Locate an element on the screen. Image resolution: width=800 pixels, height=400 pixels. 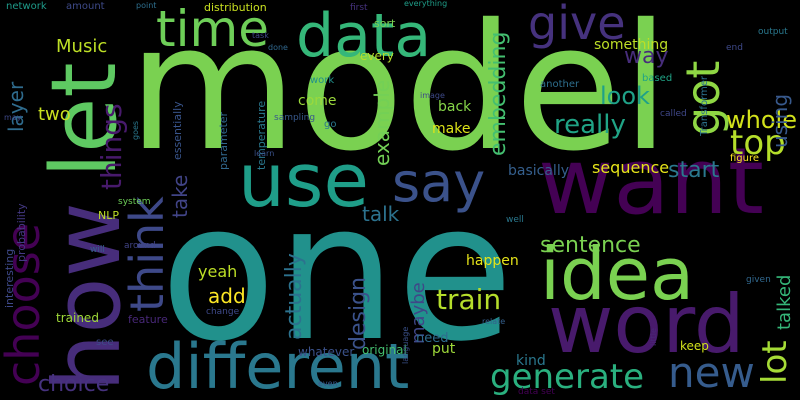
word: relate is located at coordinates (494, 321).